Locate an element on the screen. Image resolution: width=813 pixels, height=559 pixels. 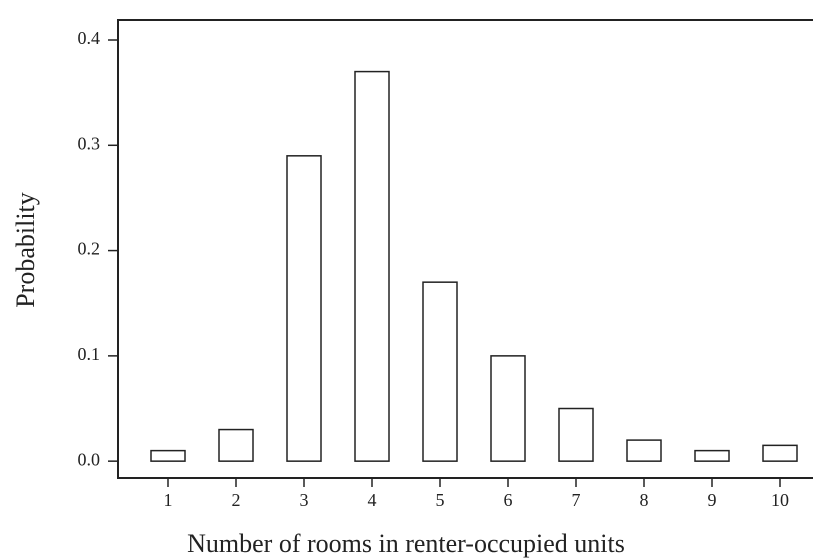
x-tick-label: 8 is located at coordinates (644, 500).